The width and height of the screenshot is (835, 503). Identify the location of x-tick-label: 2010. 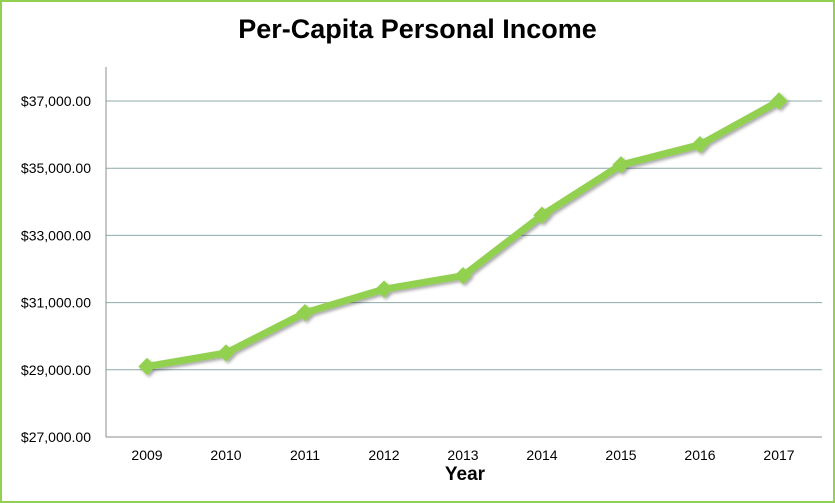
(225, 455).